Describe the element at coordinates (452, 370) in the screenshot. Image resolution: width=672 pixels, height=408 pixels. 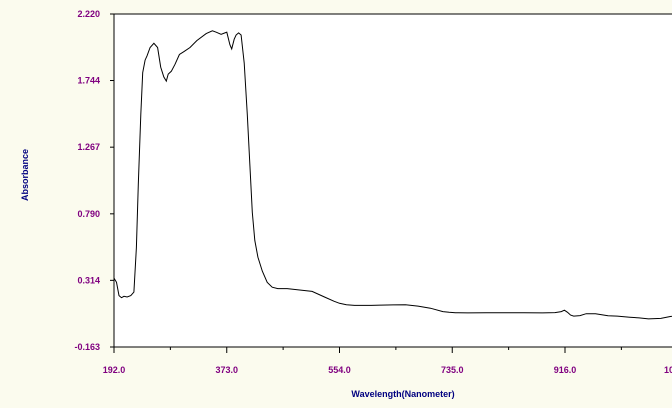
I see `x-tick-label: 735.0` at that location.